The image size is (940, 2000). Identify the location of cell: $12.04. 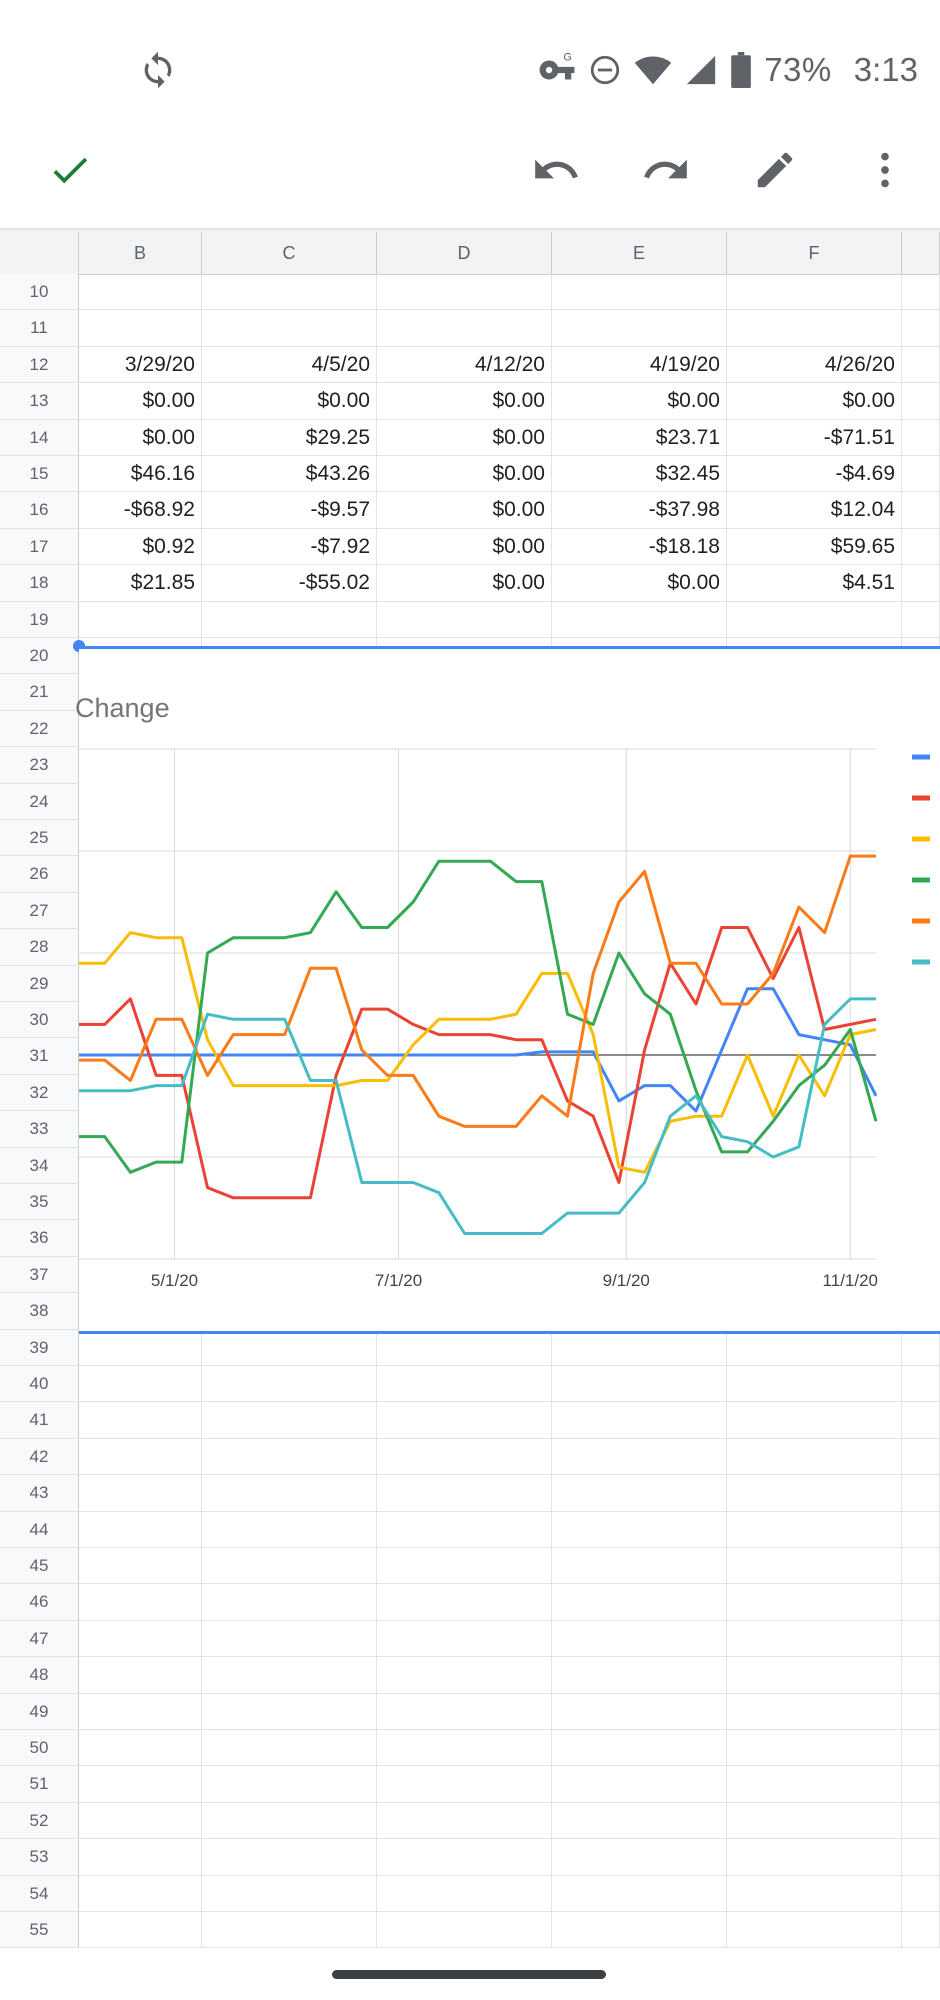
(814, 510).